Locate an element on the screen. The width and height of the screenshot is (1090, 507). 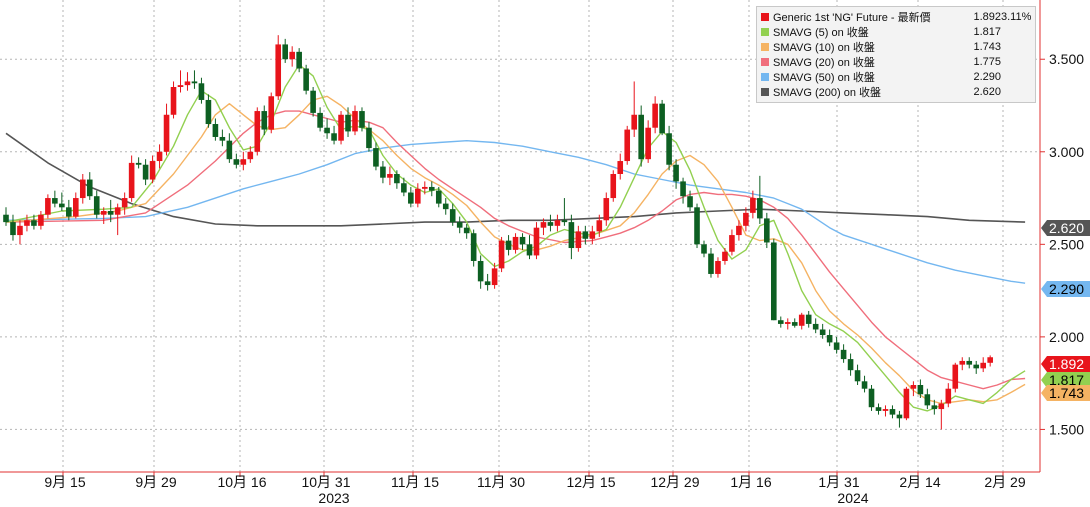
x-tick-label: 11月 30 is located at coordinates (501, 482).